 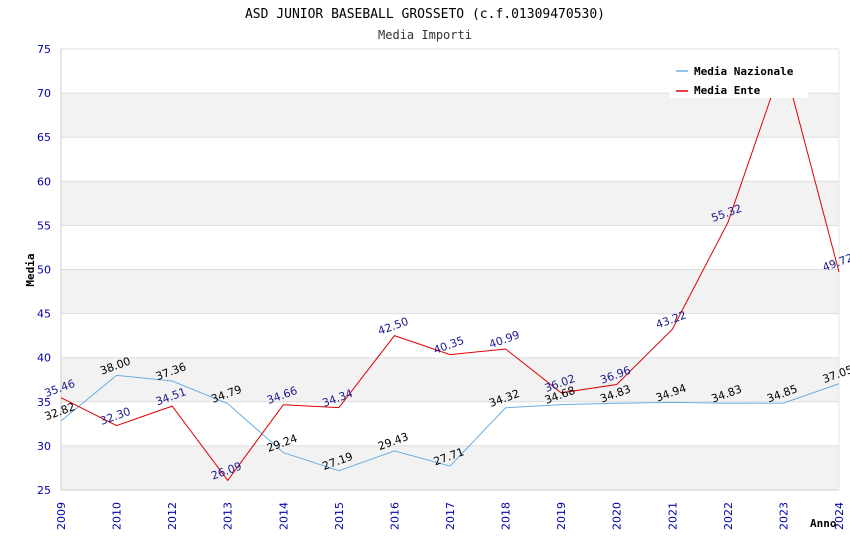 I want to click on chart-subtitle: Media Importi, so click(x=425, y=35).